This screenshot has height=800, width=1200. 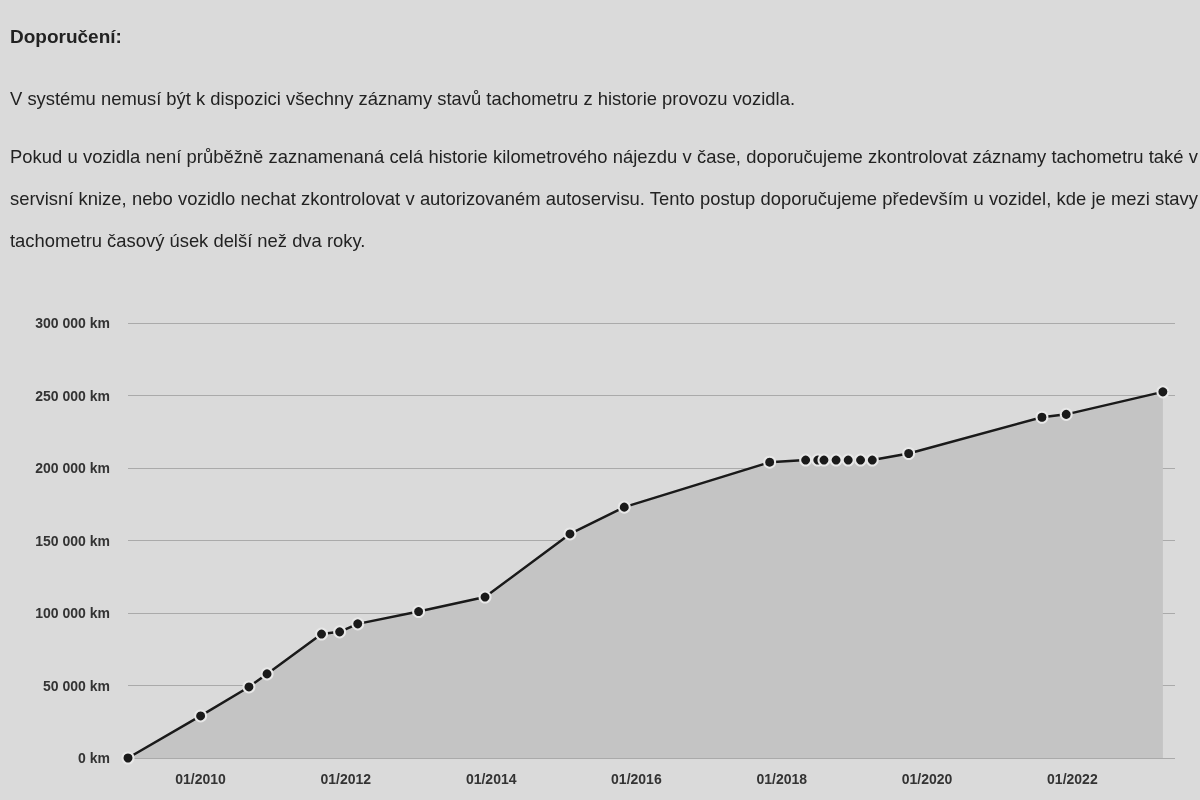 What do you see at coordinates (94, 758) in the screenshot?
I see `y-tick-label: 0 km` at bounding box center [94, 758].